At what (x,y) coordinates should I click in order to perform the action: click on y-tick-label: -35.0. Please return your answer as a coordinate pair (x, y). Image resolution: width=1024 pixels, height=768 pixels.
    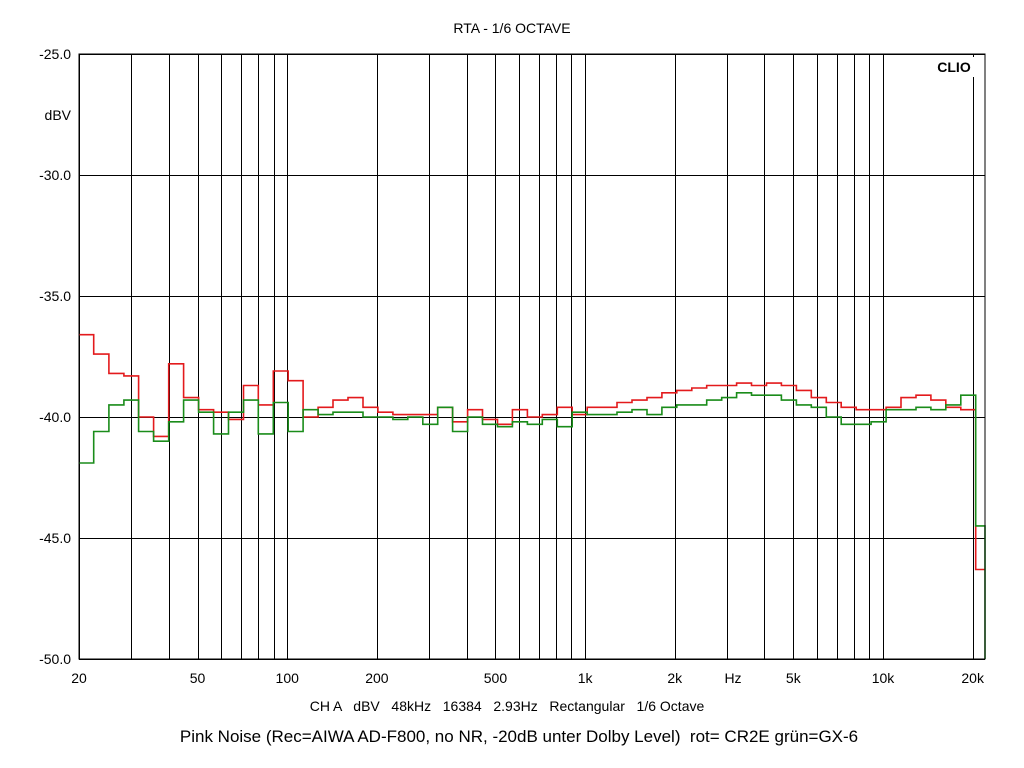
    Looking at the image, I should click on (55, 296).